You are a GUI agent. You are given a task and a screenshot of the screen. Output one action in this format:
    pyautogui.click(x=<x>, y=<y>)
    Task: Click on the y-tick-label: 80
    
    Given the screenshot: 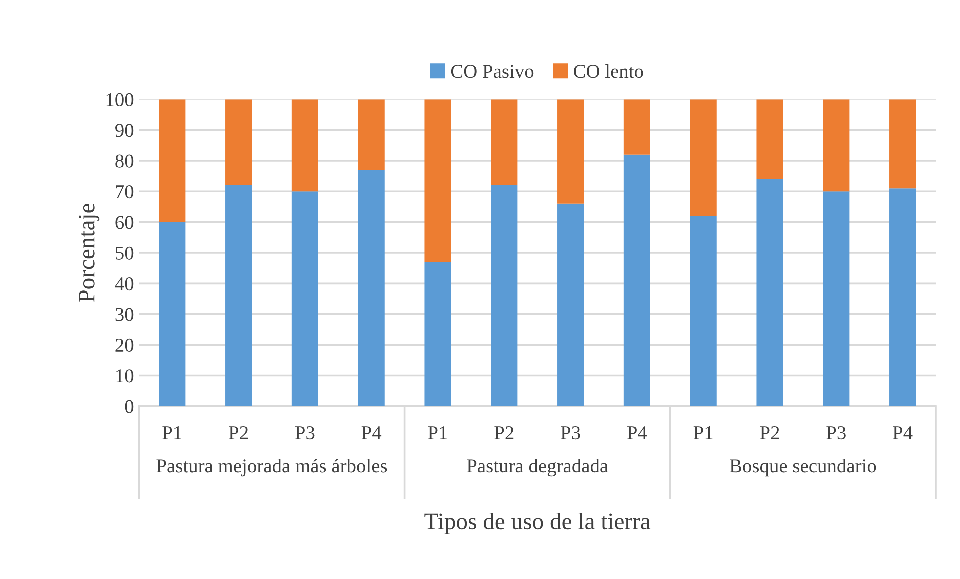 What is the action you would take?
    pyautogui.click(x=125, y=161)
    